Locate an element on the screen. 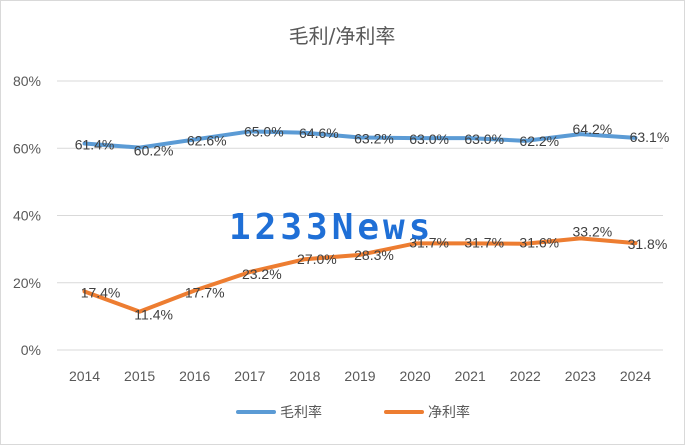  data-label: 11.4% is located at coordinates (153, 315).